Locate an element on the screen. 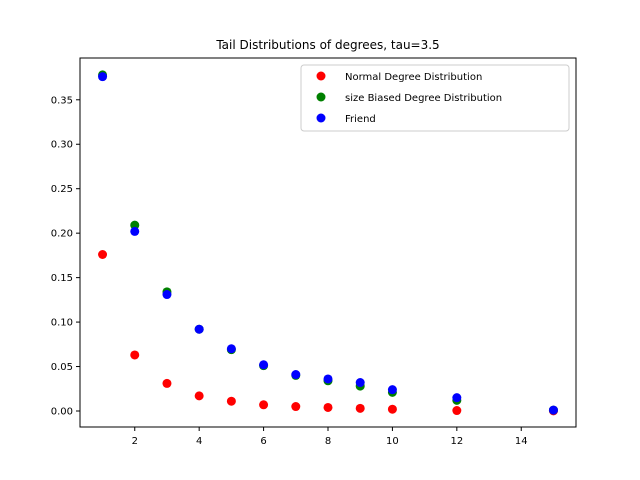 The height and width of the screenshot is (480, 640). legend-label: Normal Degree Distribution is located at coordinates (413, 77).